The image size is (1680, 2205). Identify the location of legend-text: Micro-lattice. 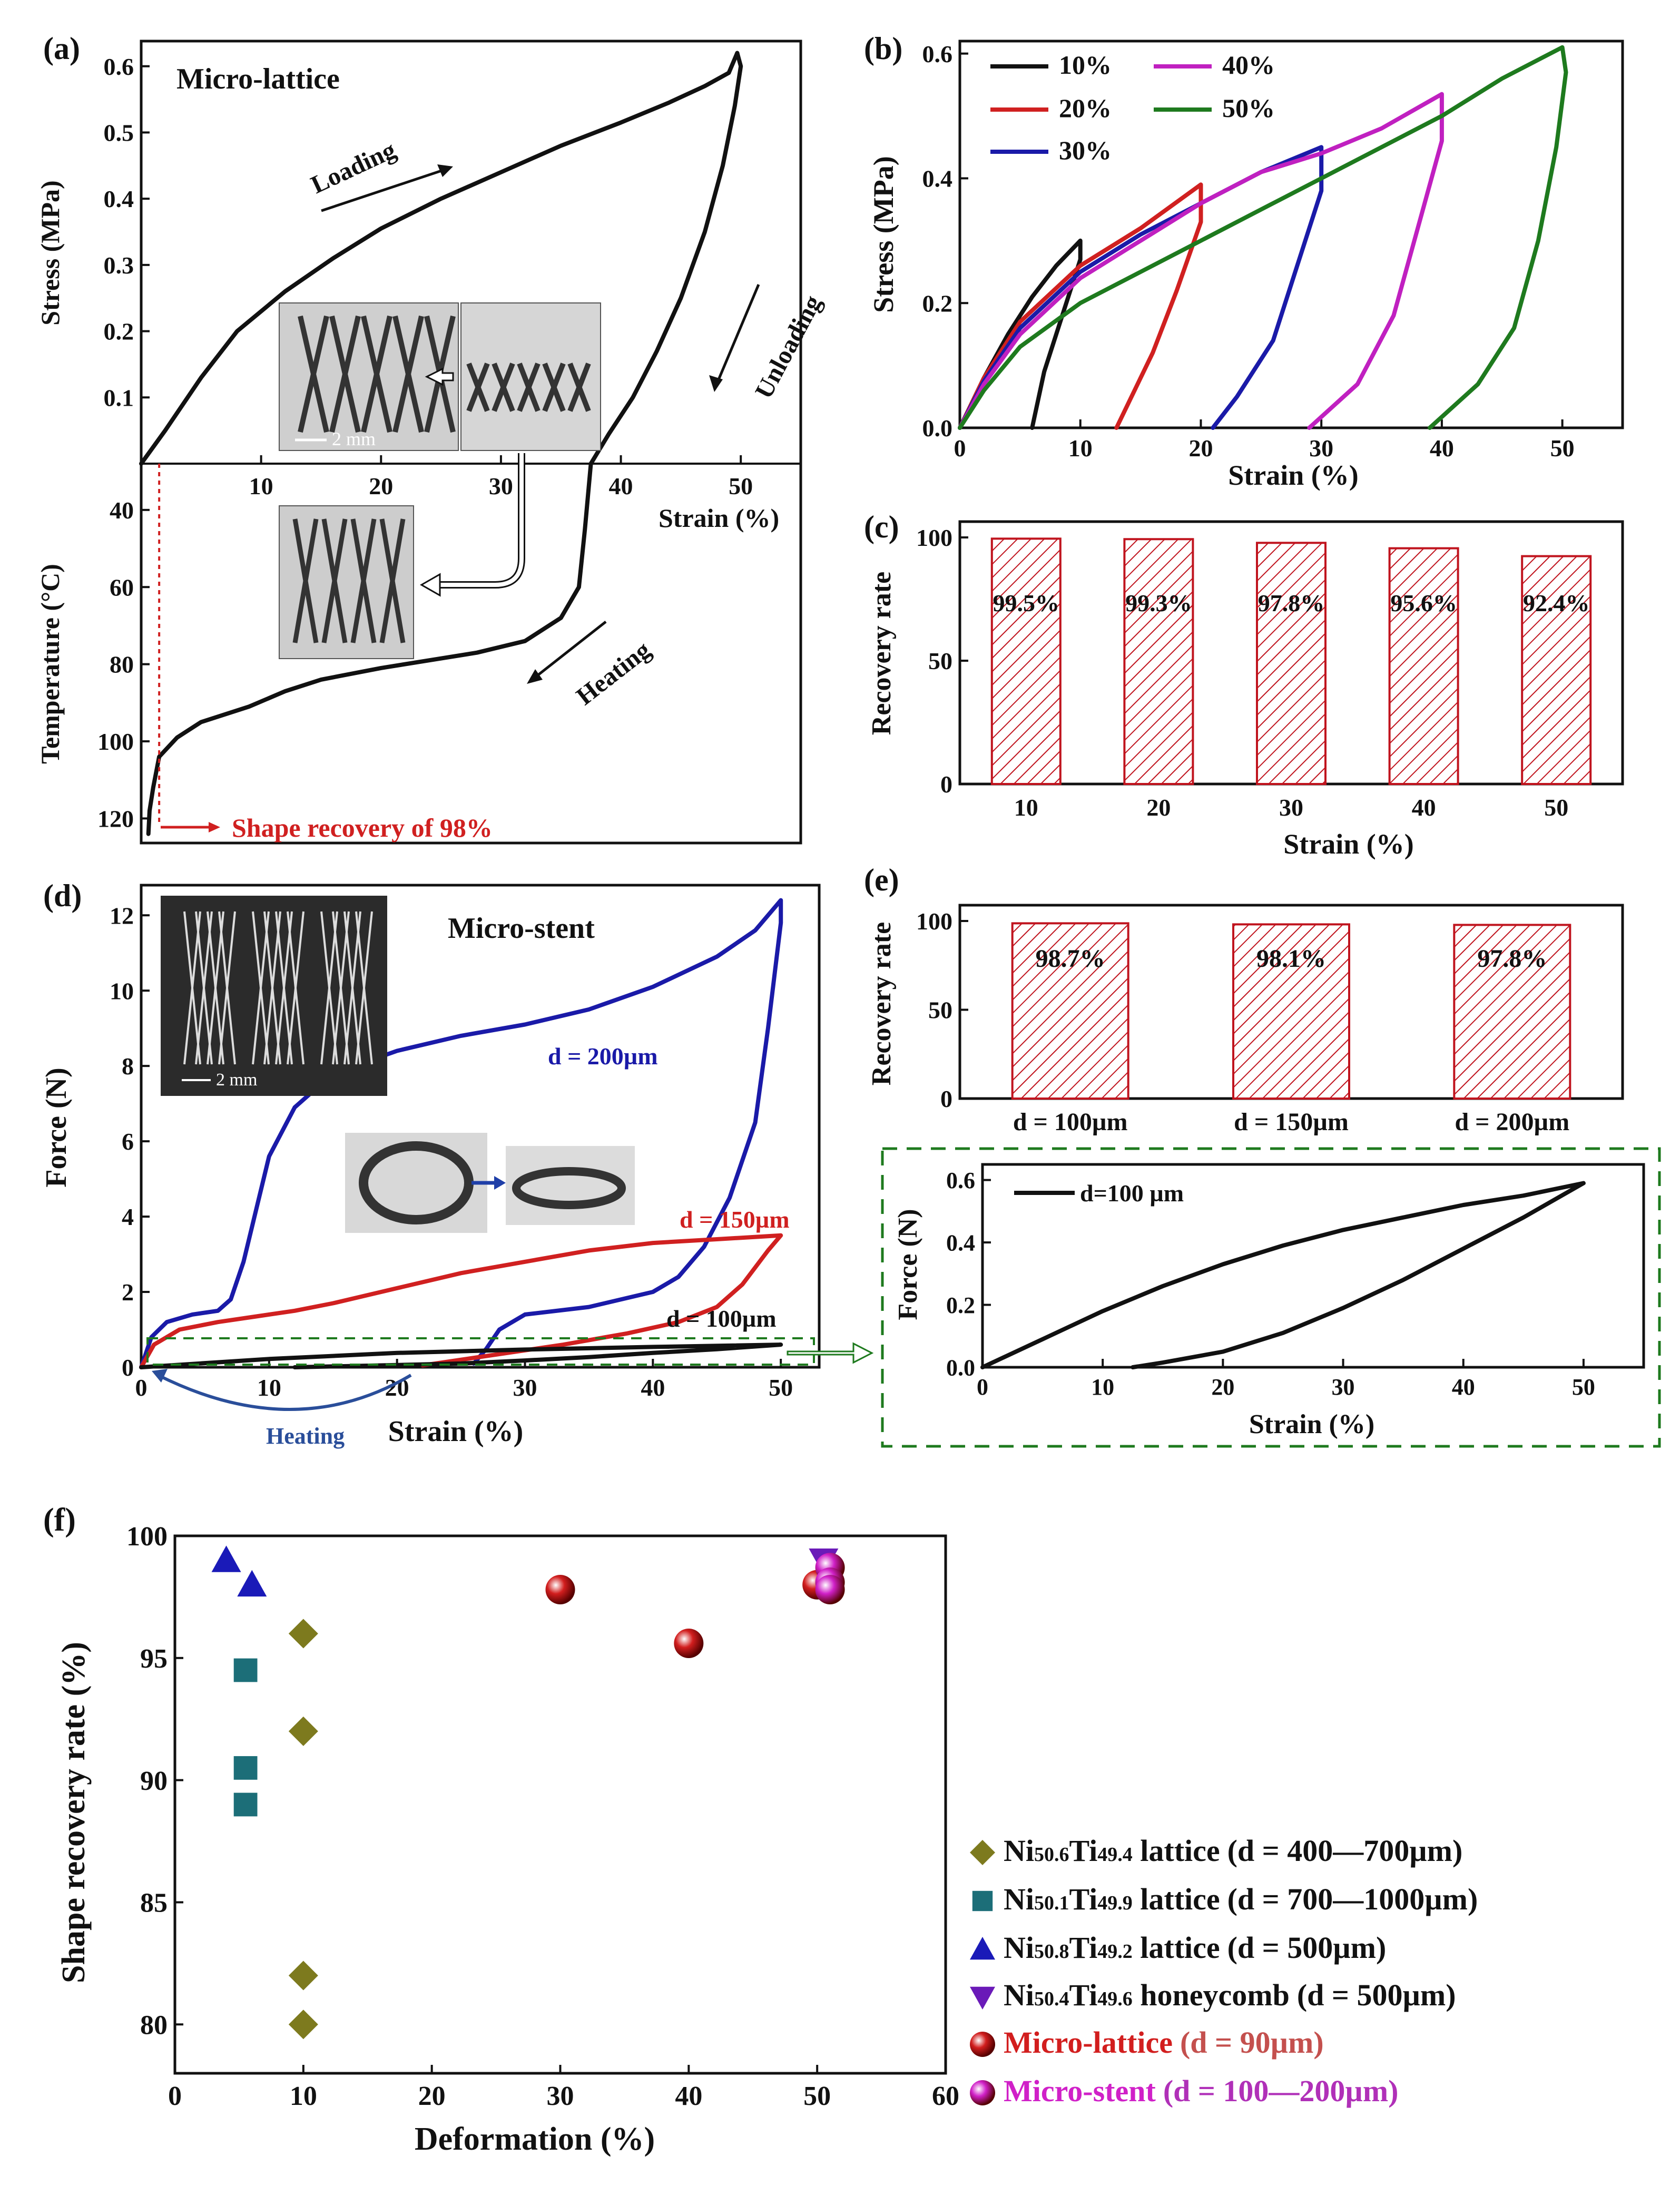
(1088, 2043).